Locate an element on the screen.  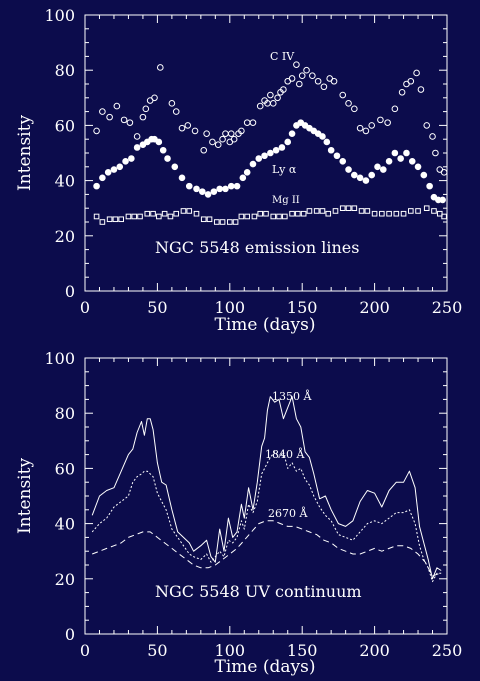
x-tick-label: 150 is located at coordinates (302, 307).